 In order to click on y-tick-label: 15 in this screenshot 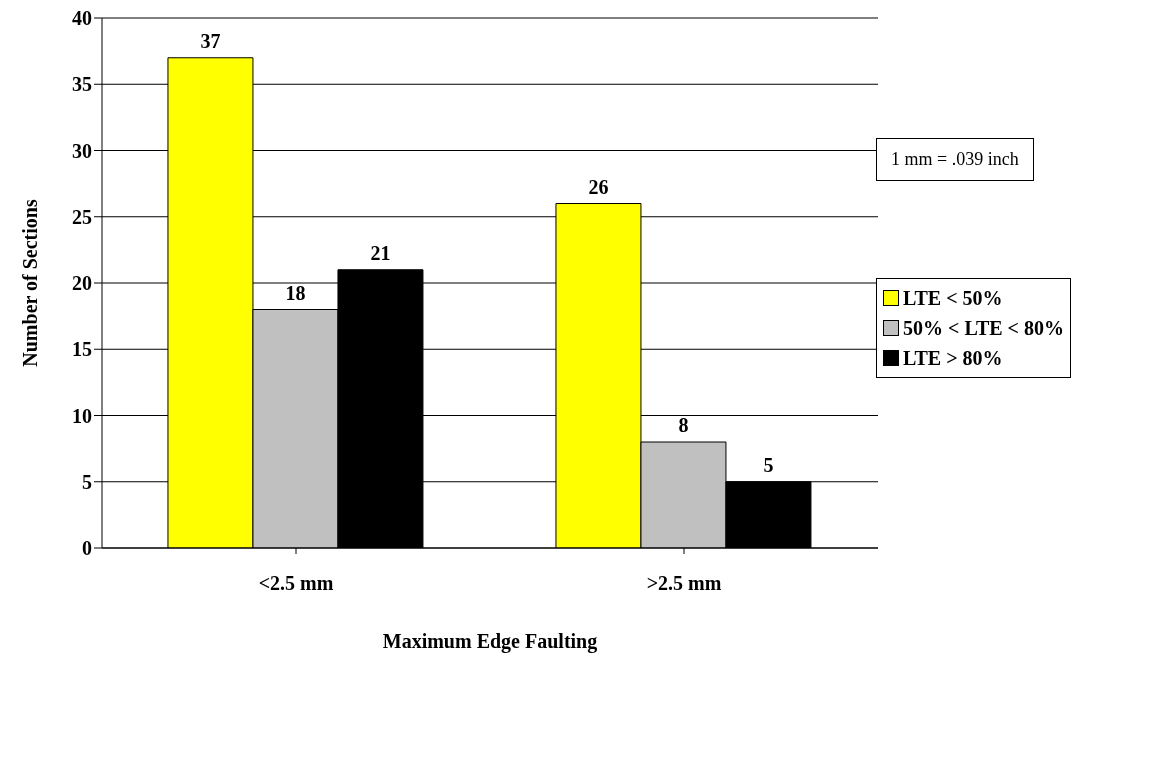, I will do `click(82, 349)`.